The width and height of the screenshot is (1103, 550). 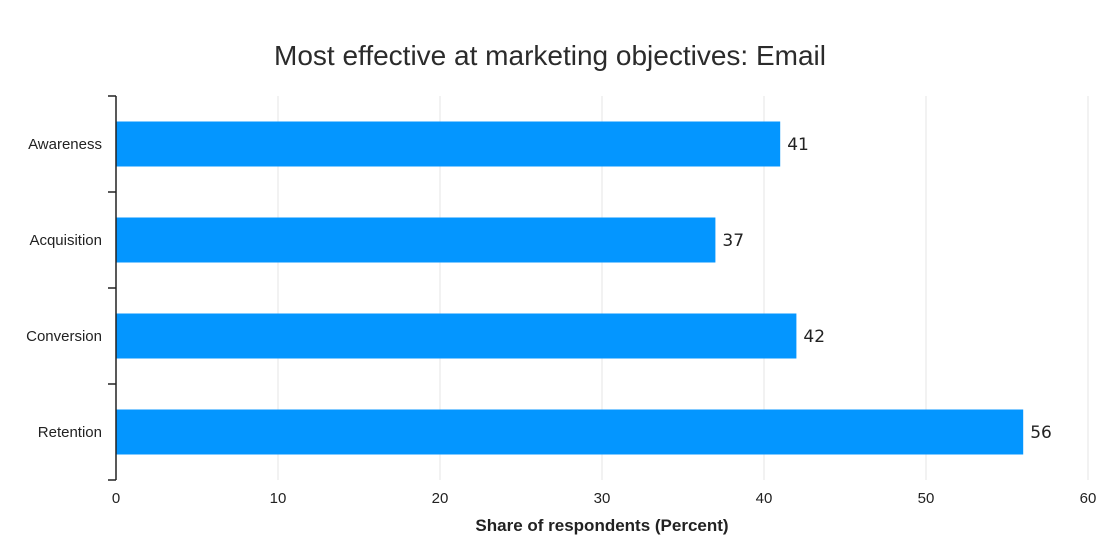 What do you see at coordinates (440, 498) in the screenshot?
I see `x-tick-label-20: 20` at bounding box center [440, 498].